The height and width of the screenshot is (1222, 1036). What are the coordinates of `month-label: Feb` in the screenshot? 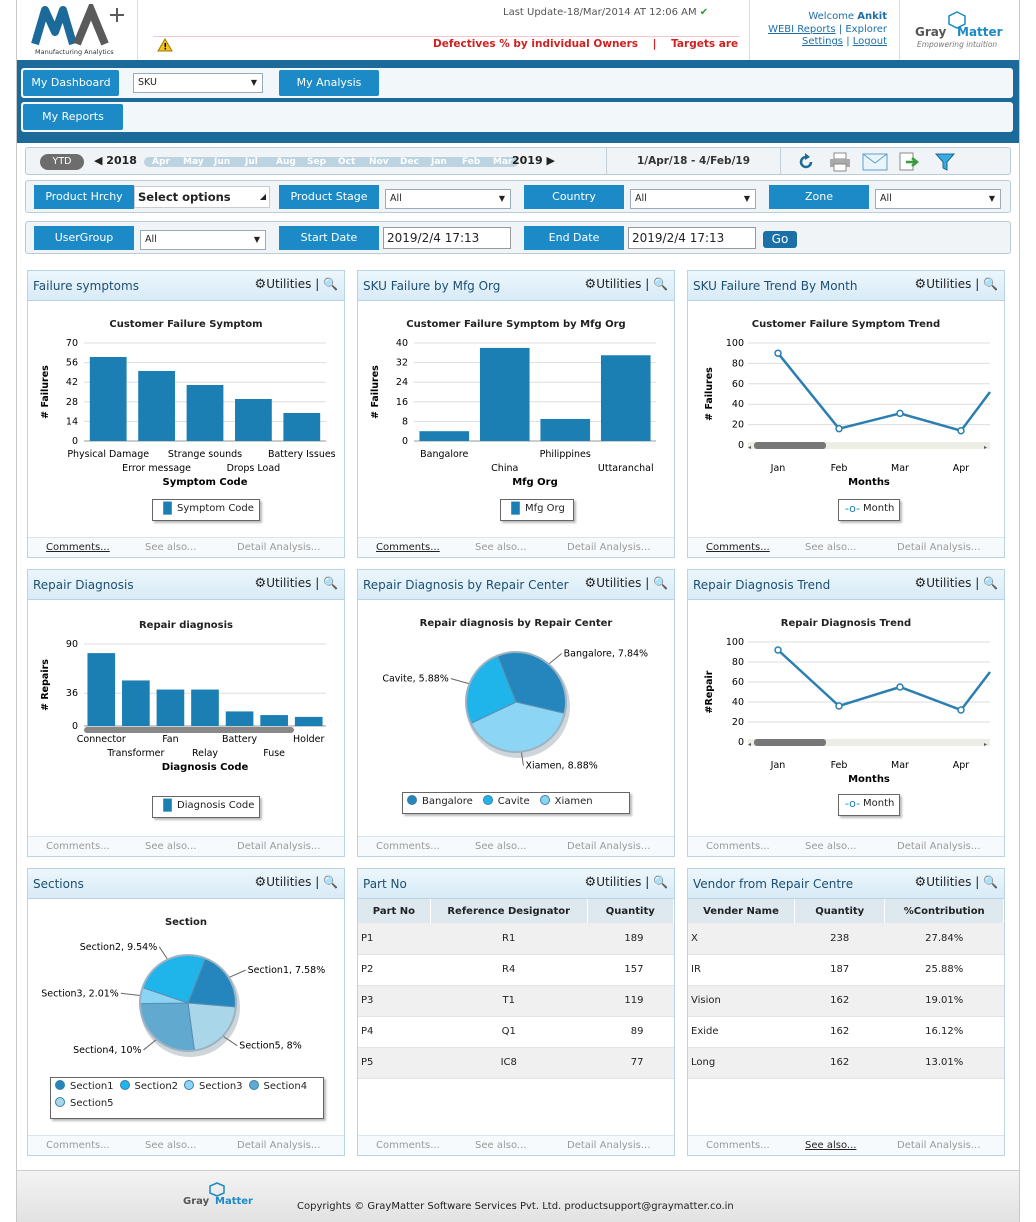 It's located at (471, 162).